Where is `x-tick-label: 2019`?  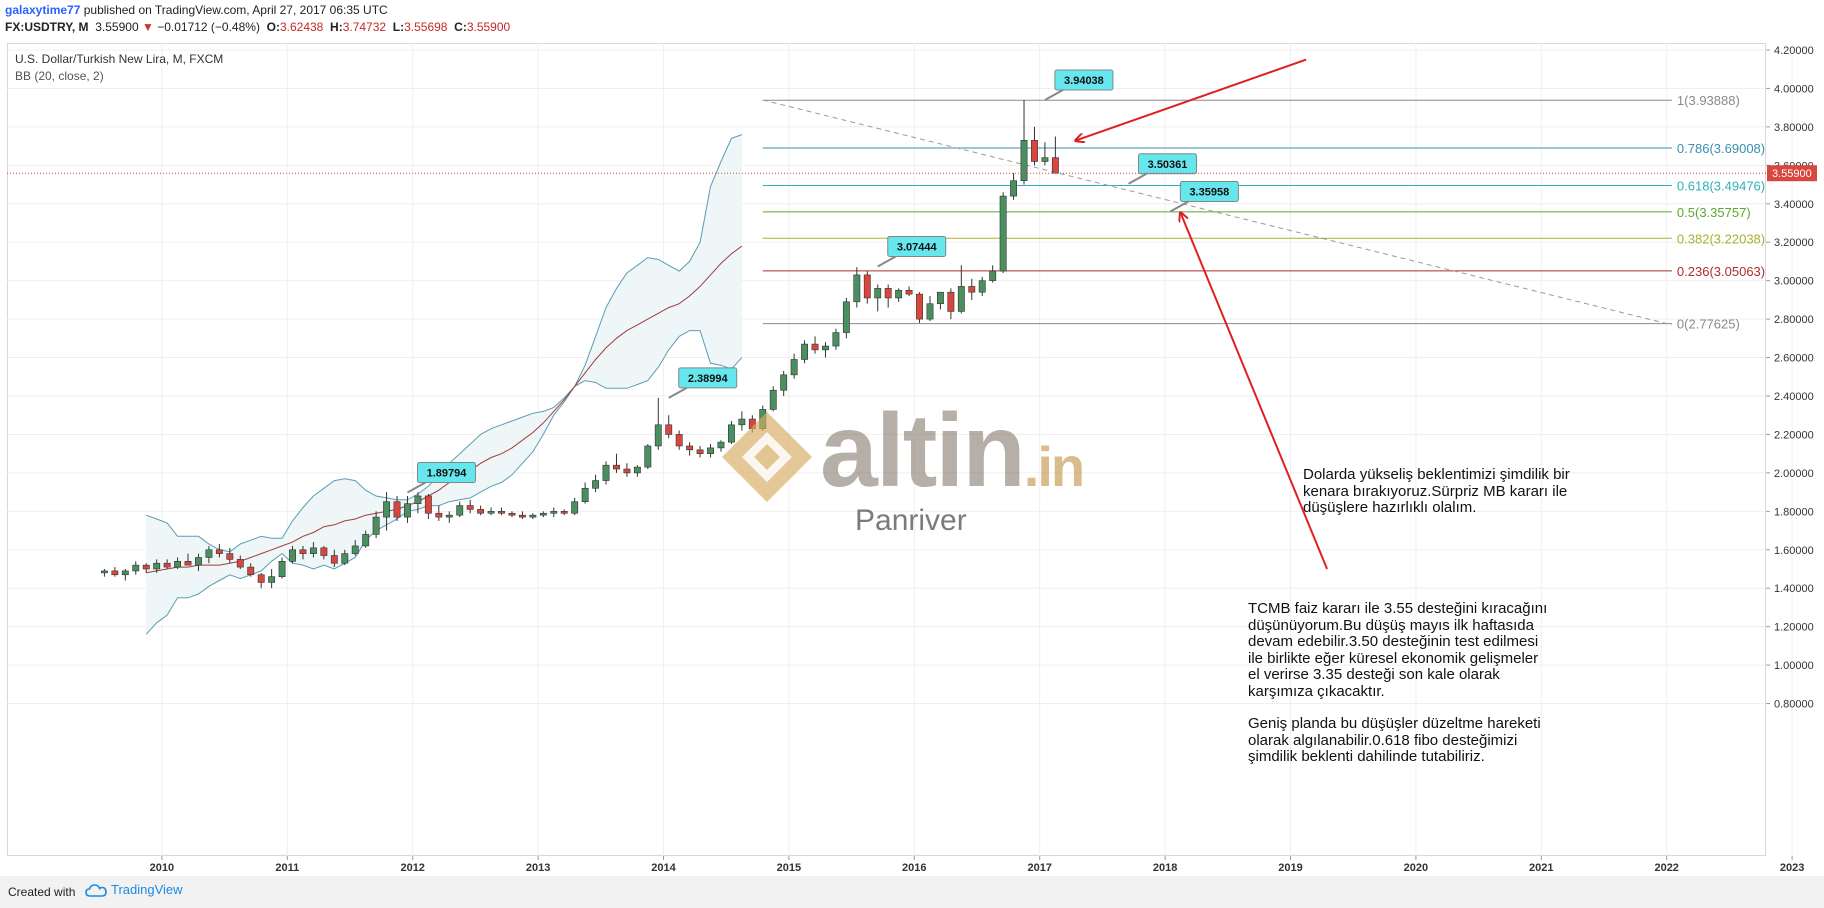
x-tick-label: 2019 is located at coordinates (1290, 868).